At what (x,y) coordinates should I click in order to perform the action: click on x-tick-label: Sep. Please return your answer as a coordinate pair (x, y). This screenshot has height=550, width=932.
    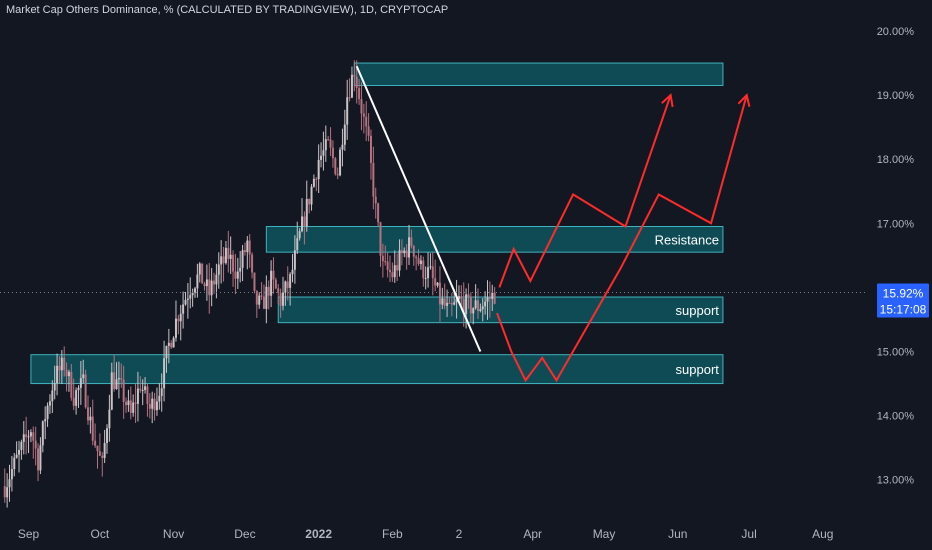
    Looking at the image, I should click on (29, 534).